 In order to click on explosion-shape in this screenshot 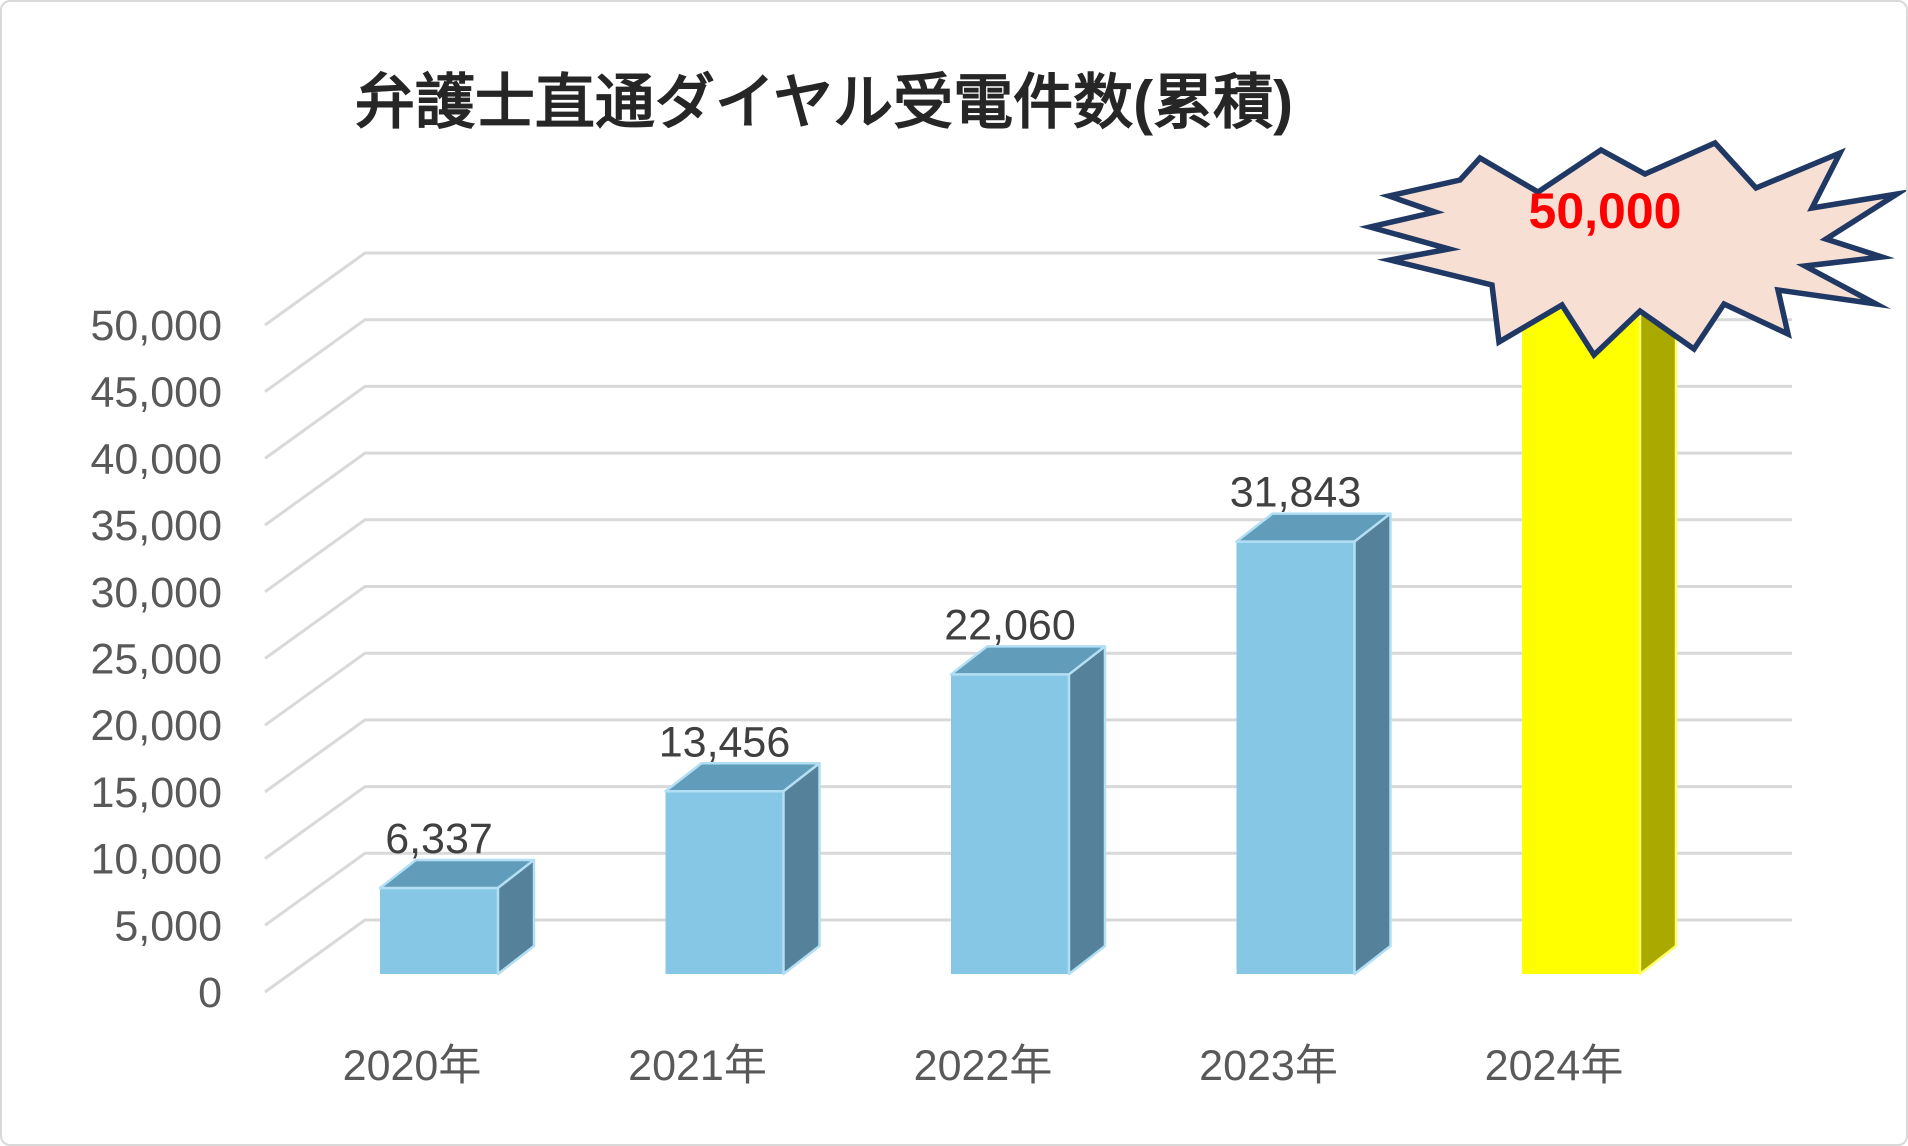, I will do `click(1632, 249)`.